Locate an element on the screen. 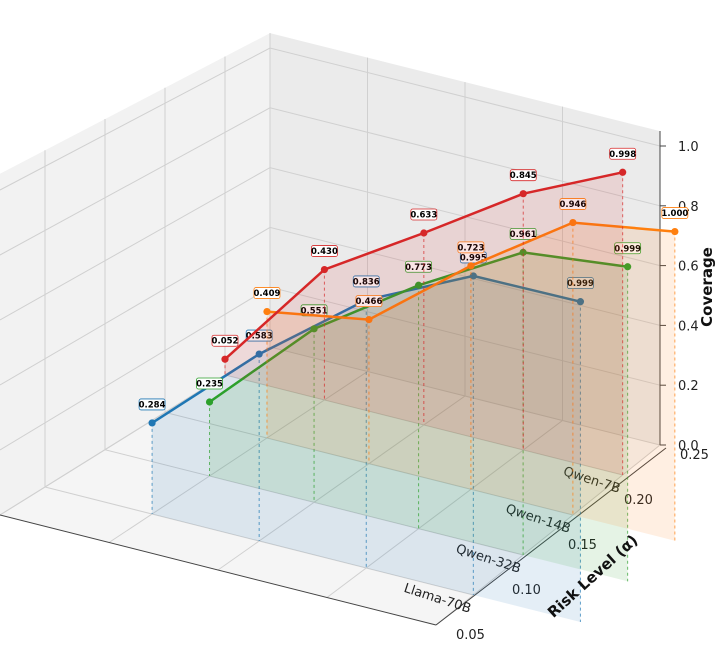 Image resolution: width=718 pixels, height=647 pixels. risk-tick-label: 0.15 is located at coordinates (582, 545).